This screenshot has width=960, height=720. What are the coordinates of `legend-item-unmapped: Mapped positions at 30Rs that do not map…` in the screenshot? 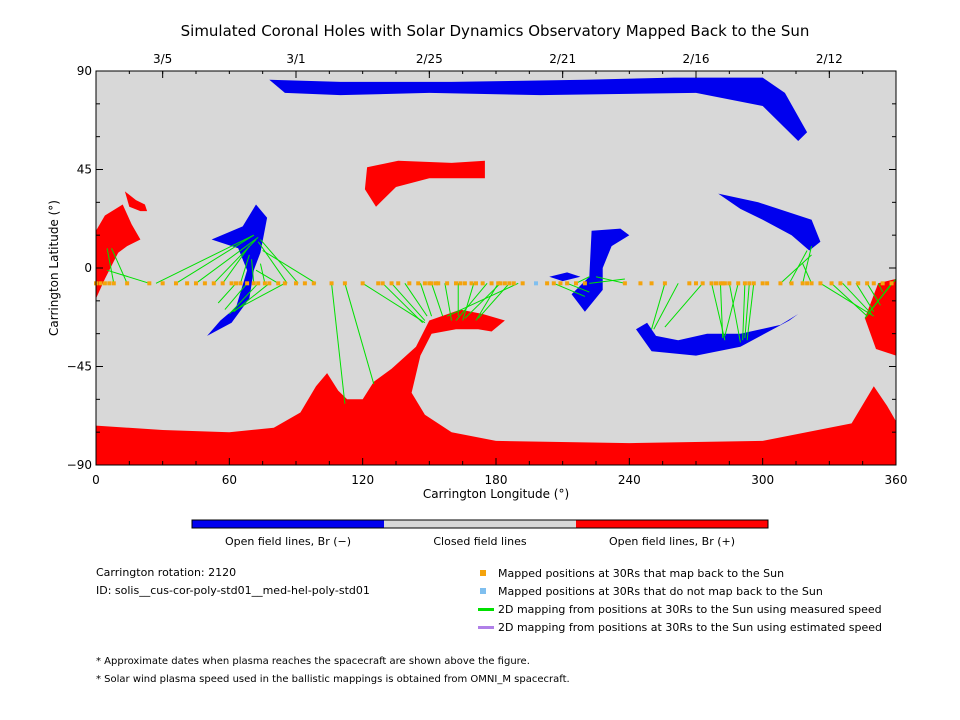 It's located at (650, 591).